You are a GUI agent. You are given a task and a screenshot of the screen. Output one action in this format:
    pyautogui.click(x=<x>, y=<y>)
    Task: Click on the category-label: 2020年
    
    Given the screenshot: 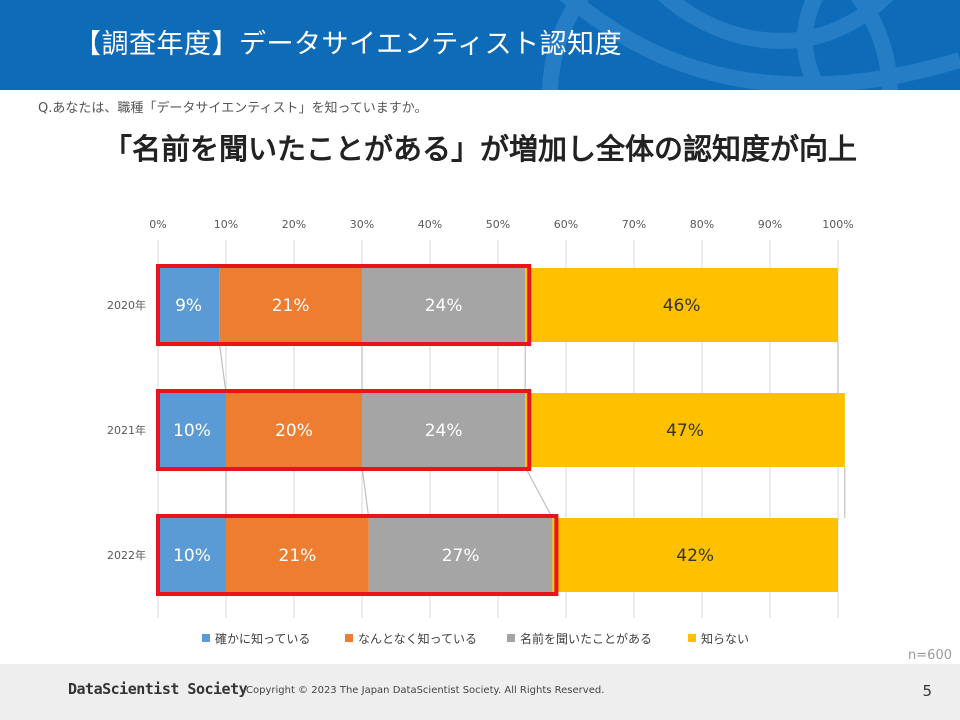 What is the action you would take?
    pyautogui.click(x=126, y=305)
    